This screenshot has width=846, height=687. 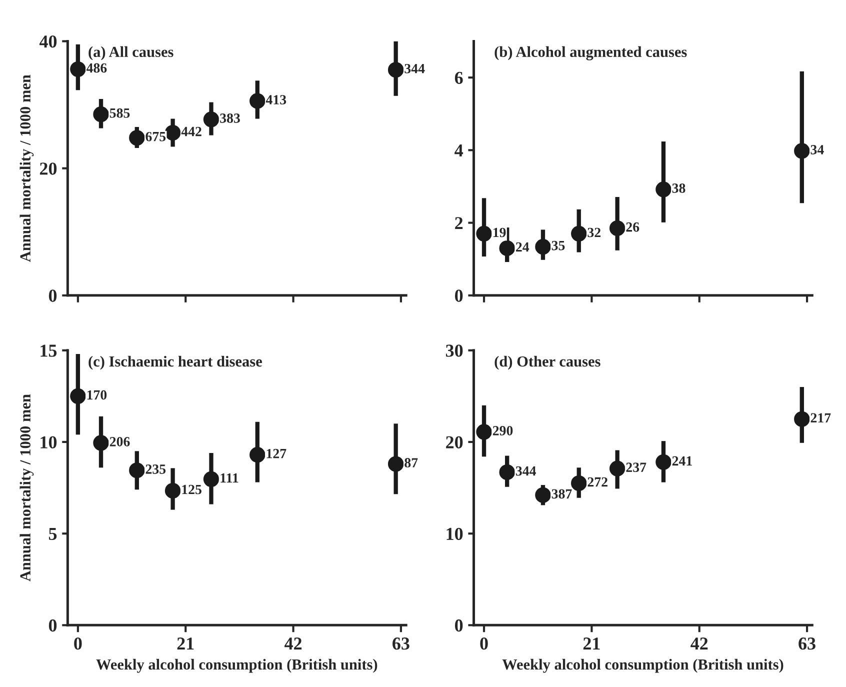 What do you see at coordinates (523, 247) in the screenshot?
I see `annotation: 24` at bounding box center [523, 247].